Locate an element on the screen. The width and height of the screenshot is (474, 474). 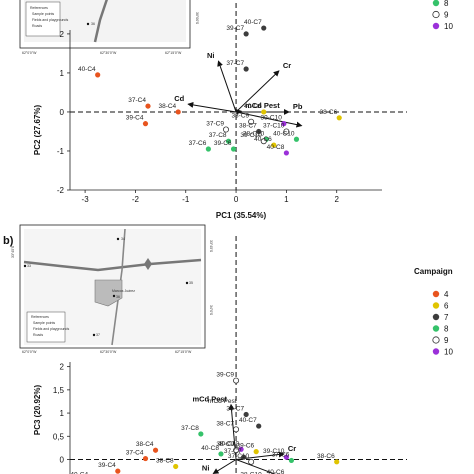
b-point-label-17: 39-C4 is located at coordinates (107, 465).